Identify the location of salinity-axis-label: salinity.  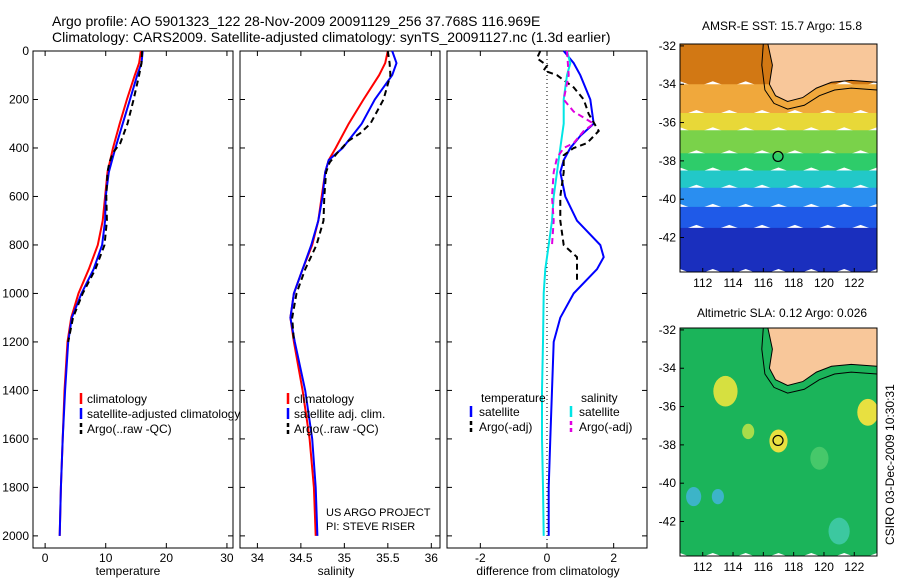
(336, 571).